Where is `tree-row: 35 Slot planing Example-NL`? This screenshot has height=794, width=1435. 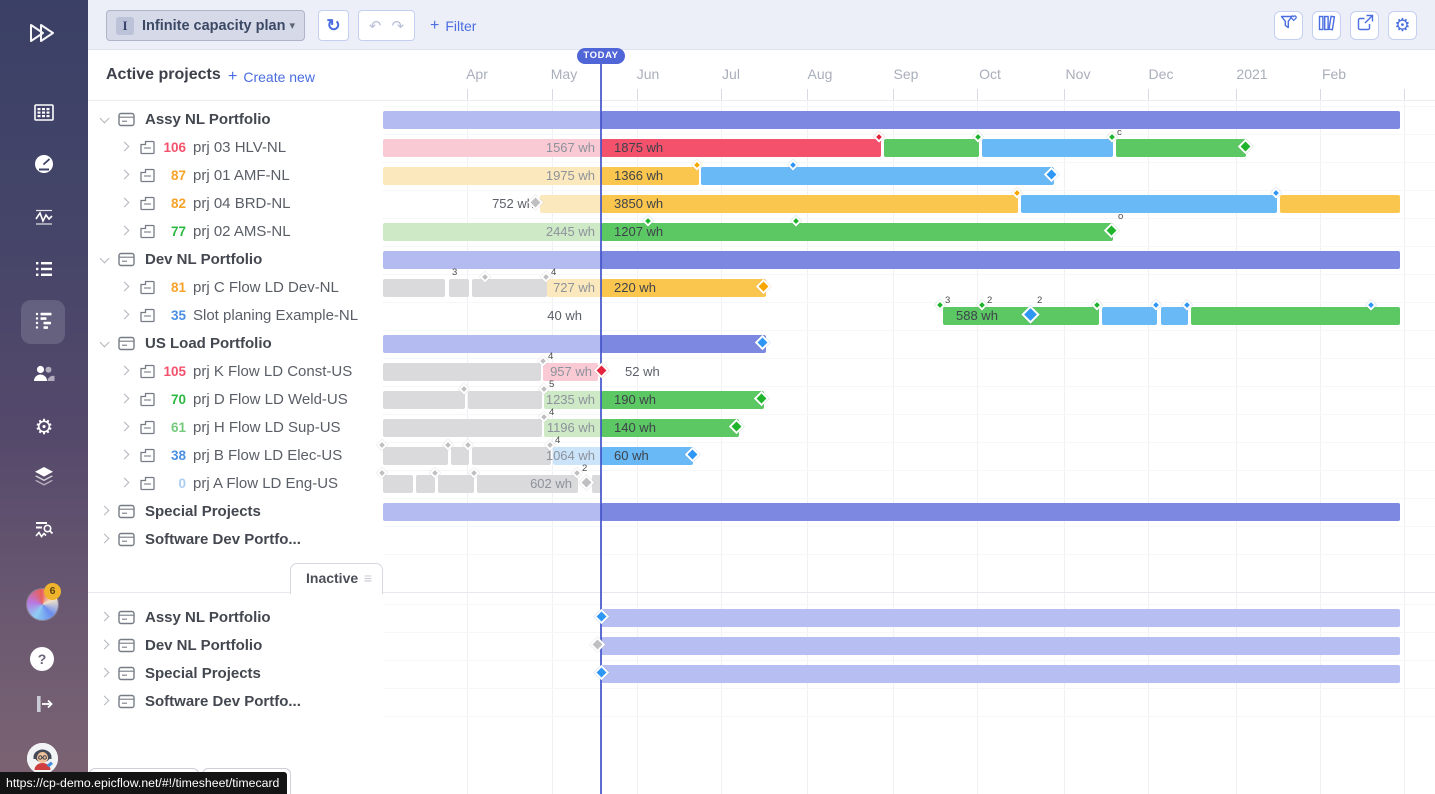
tree-row: 35 Slot planing Example-NL is located at coordinates (235, 316).